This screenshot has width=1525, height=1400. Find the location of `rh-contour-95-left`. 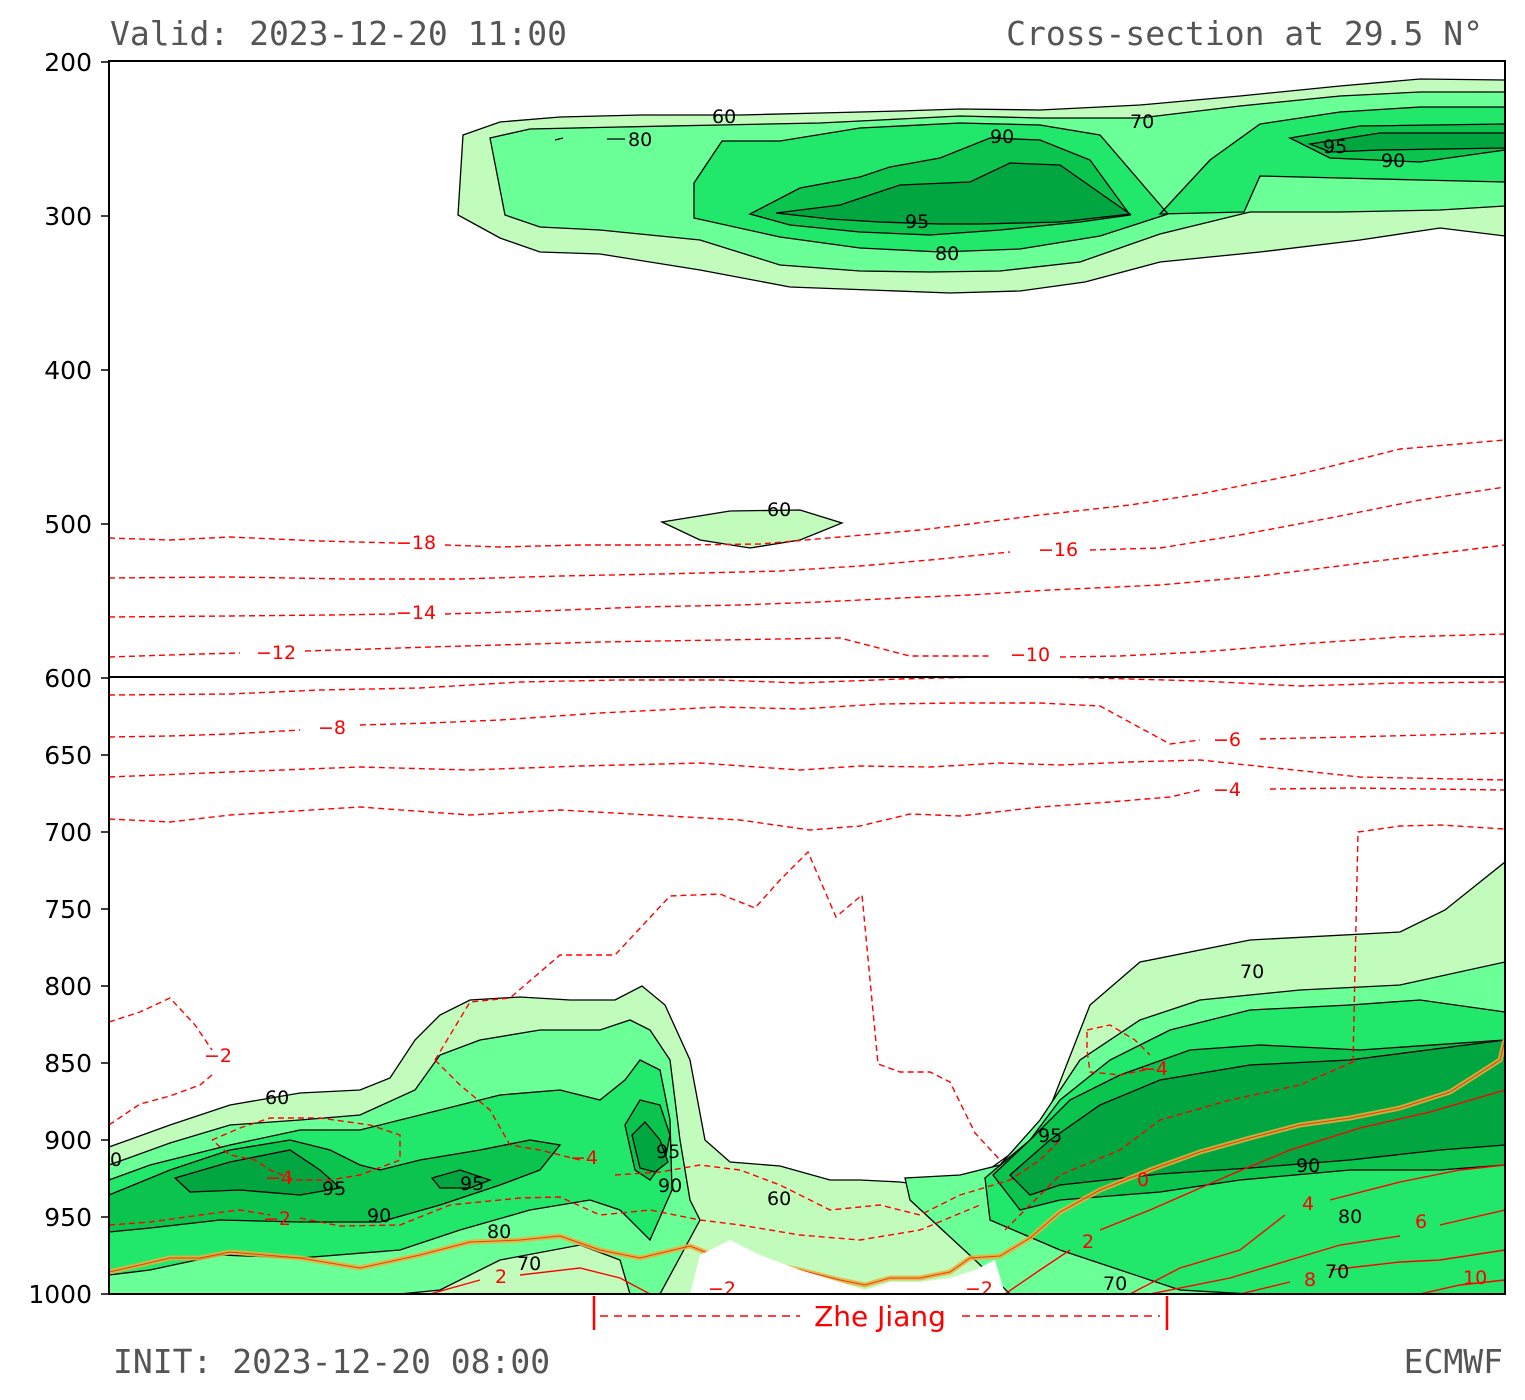

rh-contour-95-left is located at coordinates (839, 1117).